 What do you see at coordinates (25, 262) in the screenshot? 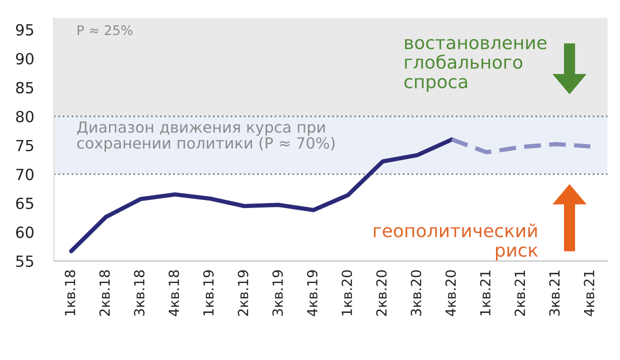
I see `y-tick-label: 55` at bounding box center [25, 262].